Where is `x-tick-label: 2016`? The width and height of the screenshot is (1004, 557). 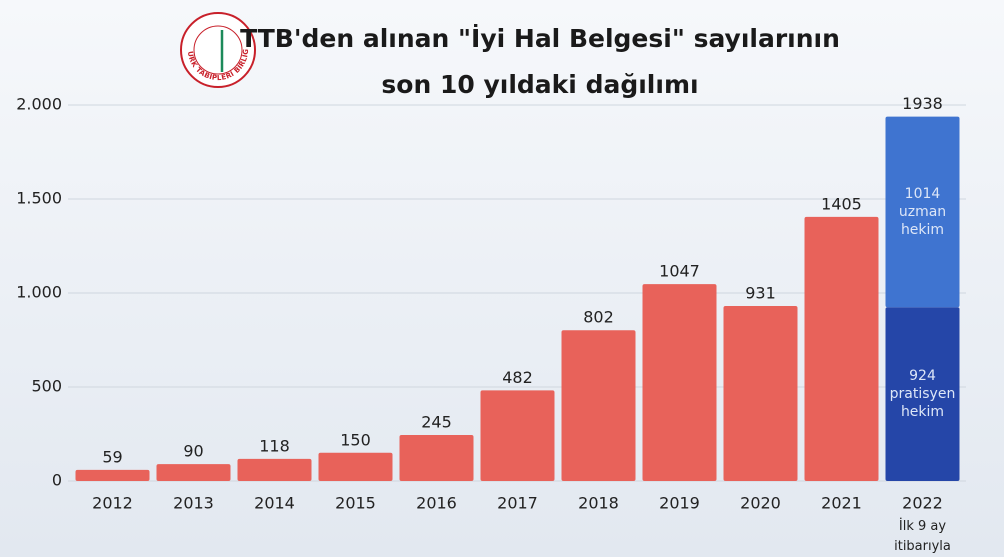
x-tick-label: 2016 is located at coordinates (436, 503).